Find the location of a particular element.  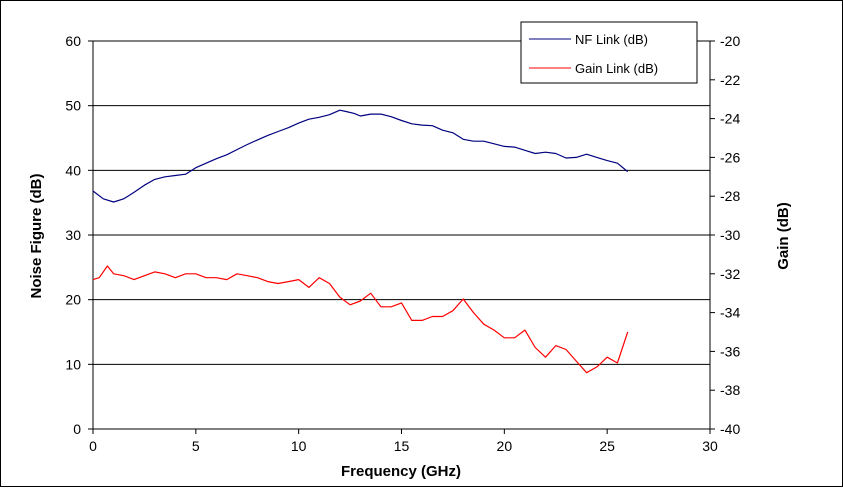

legend-box is located at coordinates (609, 52).